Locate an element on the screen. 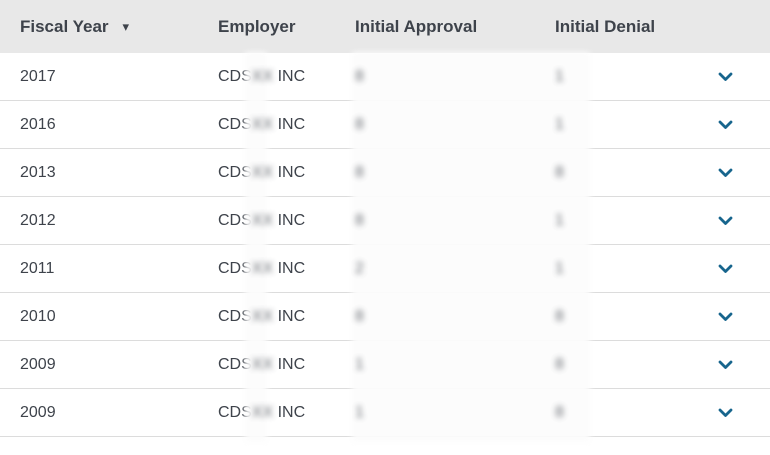 This screenshot has height=455, width=770. table-row: 2010 CDSXX INC 8 8 is located at coordinates (385, 317).